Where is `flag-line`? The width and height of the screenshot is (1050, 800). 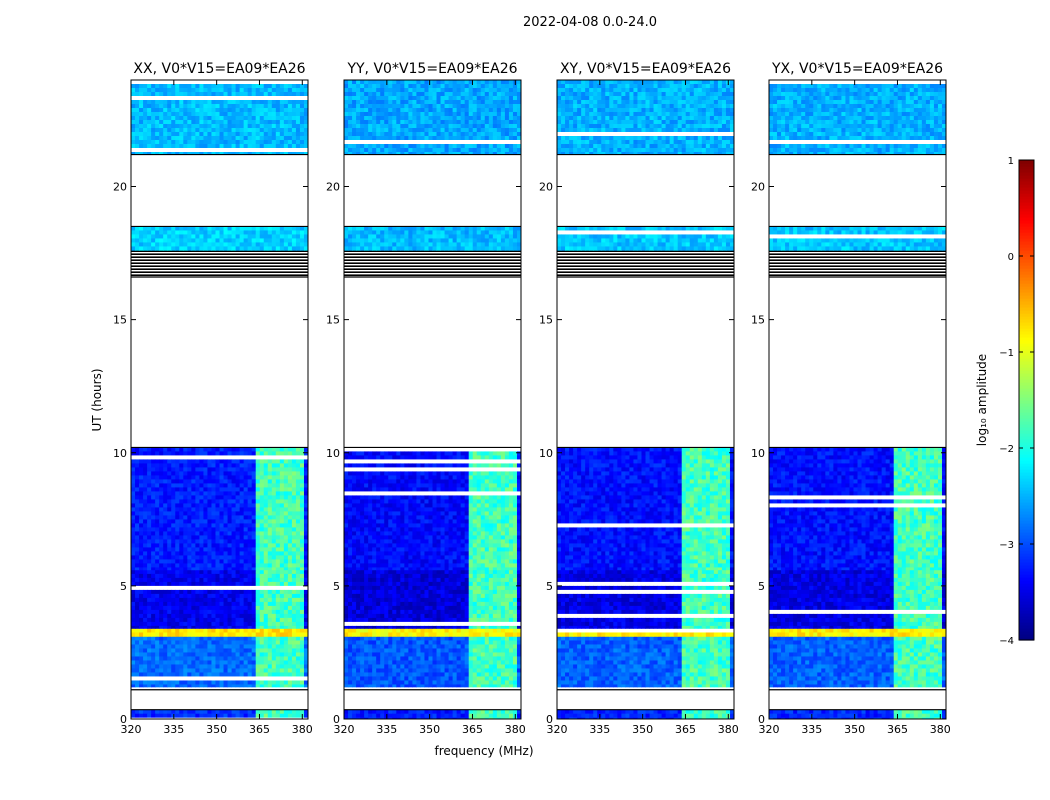
flag-line is located at coordinates (219, 269).